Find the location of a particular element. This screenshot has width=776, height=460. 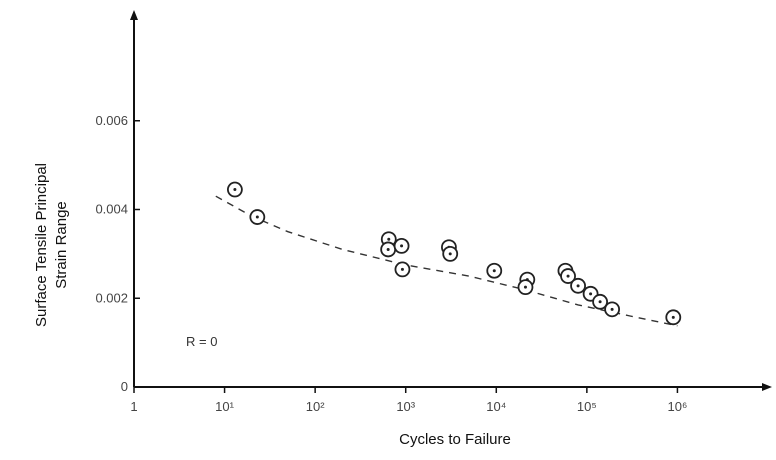

y-tick-label: 0.002 is located at coordinates (111, 297).